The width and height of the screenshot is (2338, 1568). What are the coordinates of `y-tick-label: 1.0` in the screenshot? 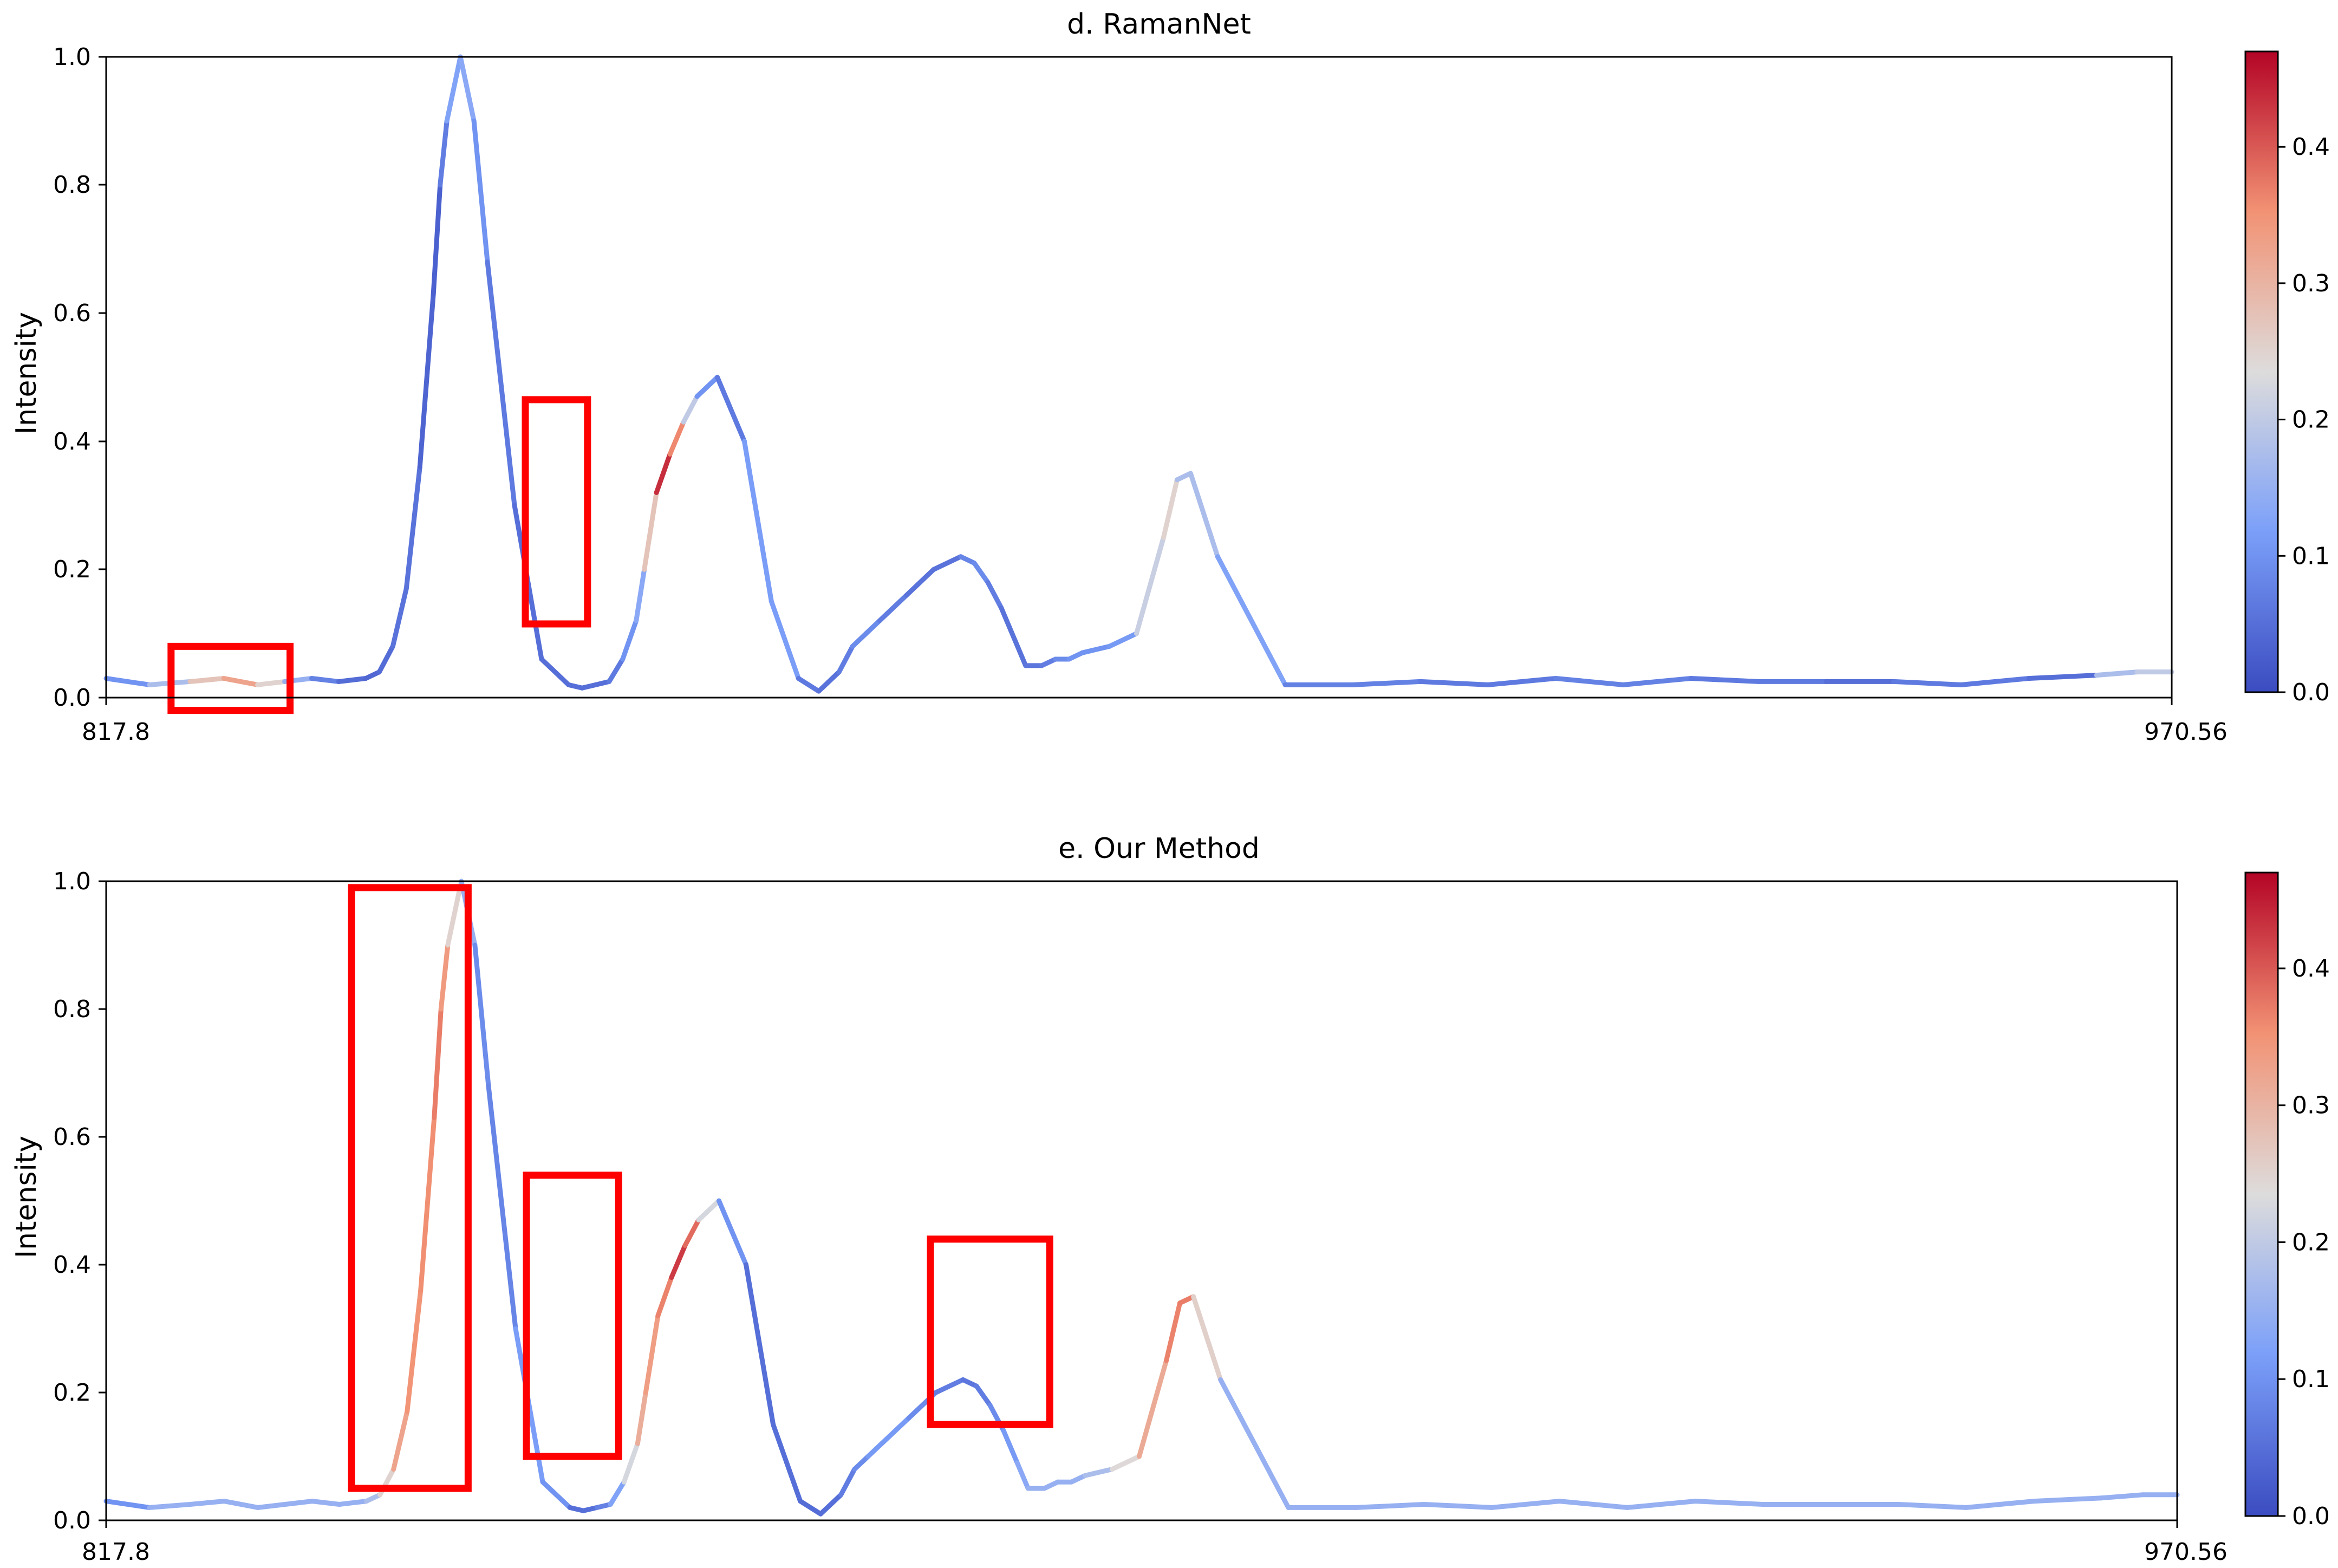 It's located at (72, 882).